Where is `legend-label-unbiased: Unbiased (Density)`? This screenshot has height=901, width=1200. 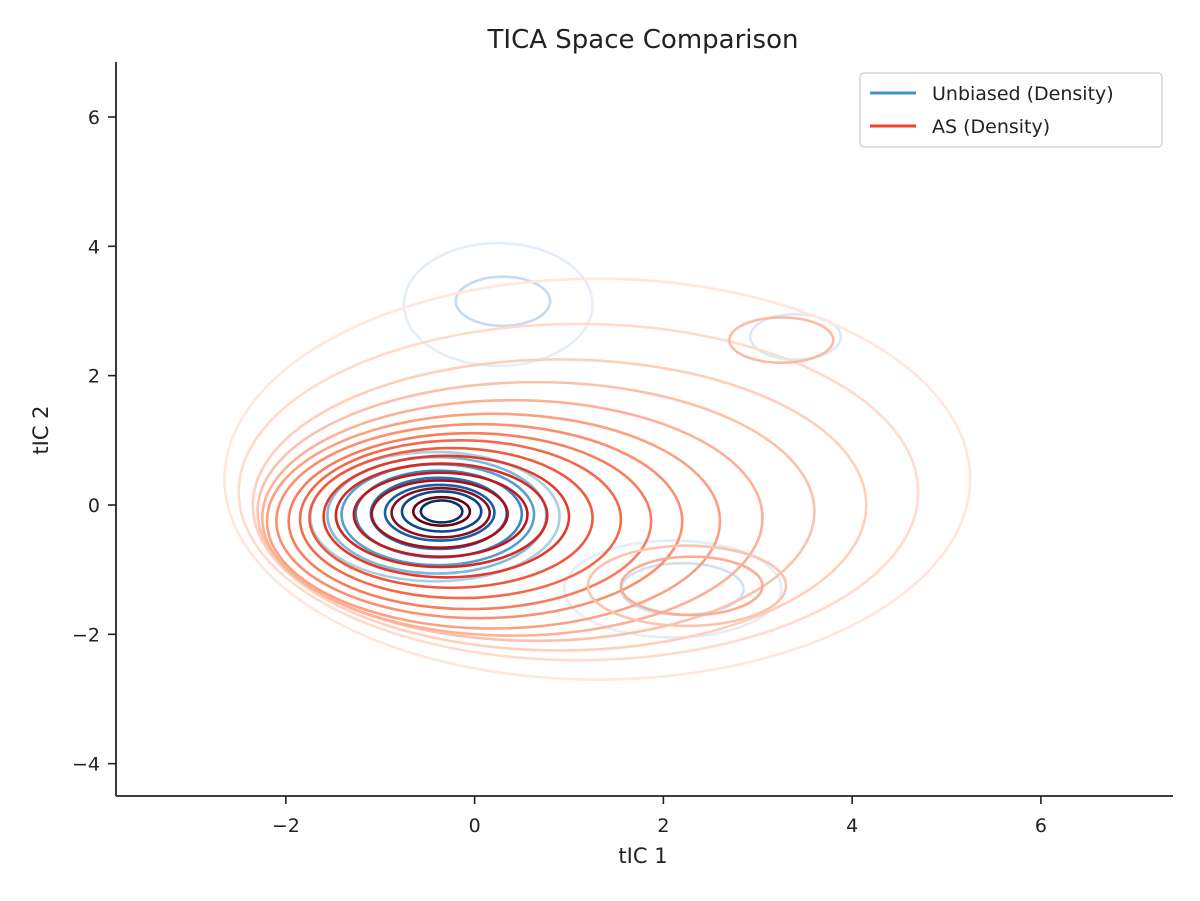 legend-label-unbiased: Unbiased (Density) is located at coordinates (1023, 94).